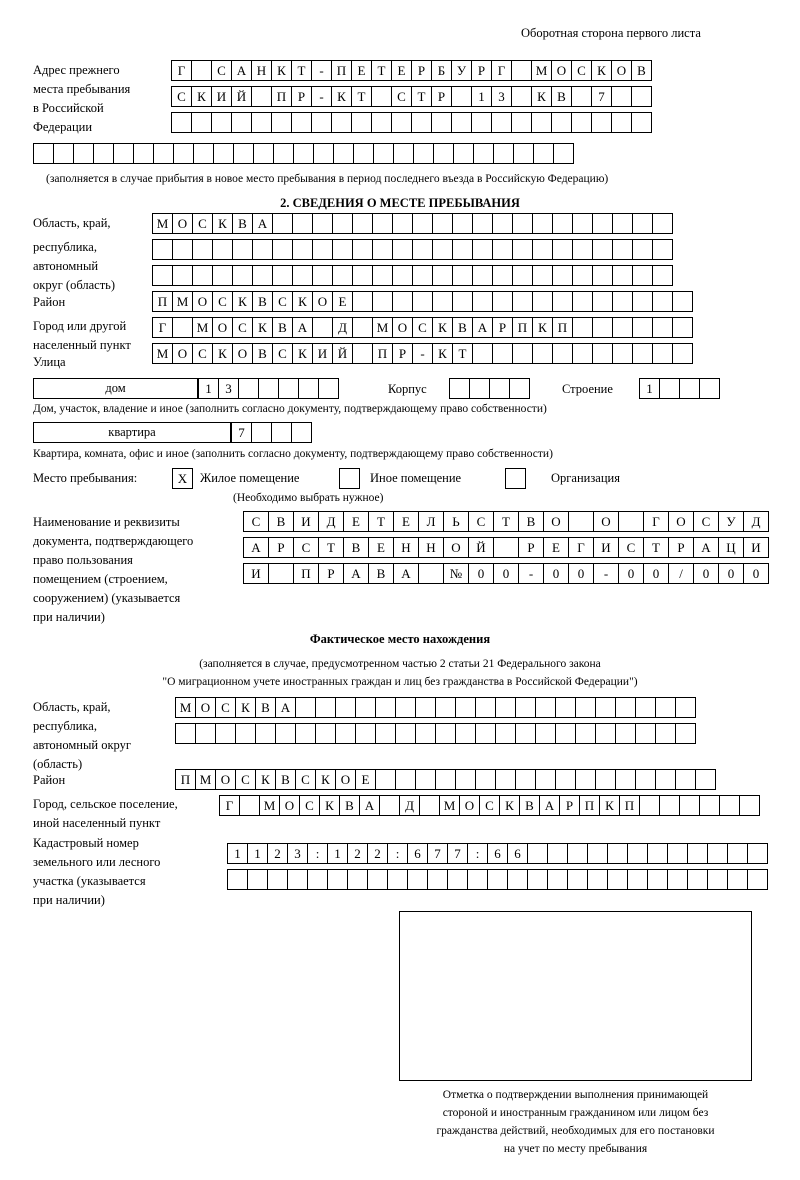 The image size is (800, 1180). What do you see at coordinates (257, 853) in the screenshot?
I see `form-cell: 1` at bounding box center [257, 853].